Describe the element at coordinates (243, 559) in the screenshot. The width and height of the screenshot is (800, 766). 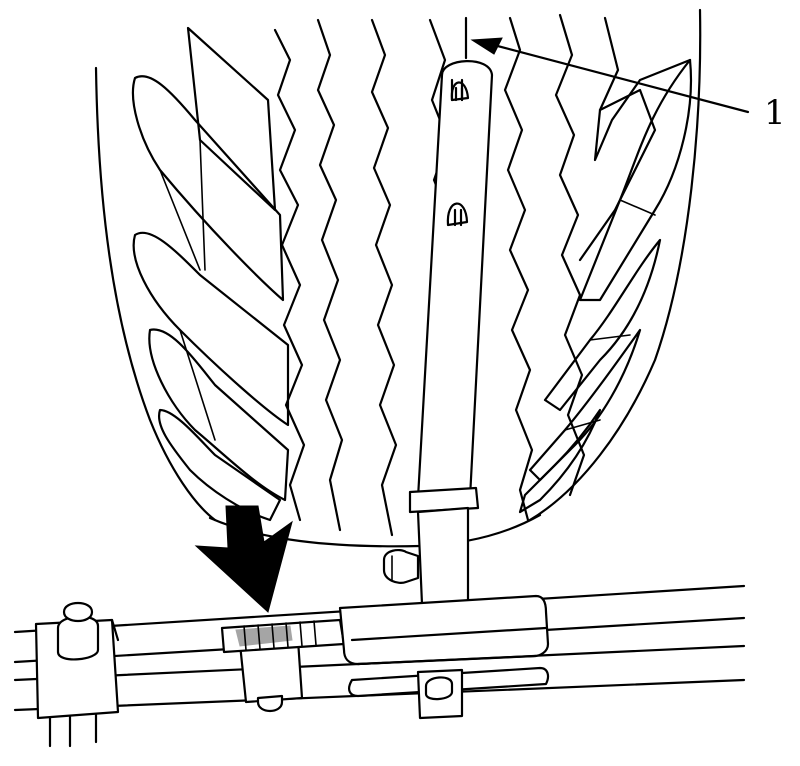
I see `direction-arrow` at that location.